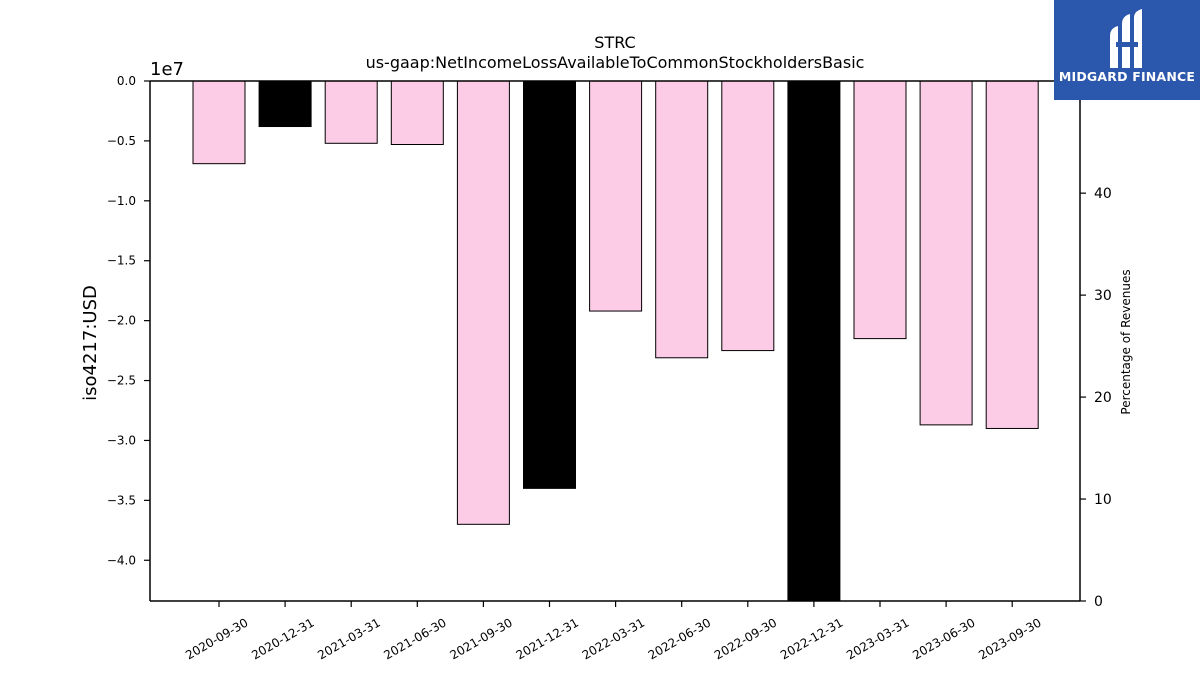 The image size is (1200, 675). Describe the element at coordinates (167, 69) in the screenshot. I see `y-offset-label: 1e7` at that location.